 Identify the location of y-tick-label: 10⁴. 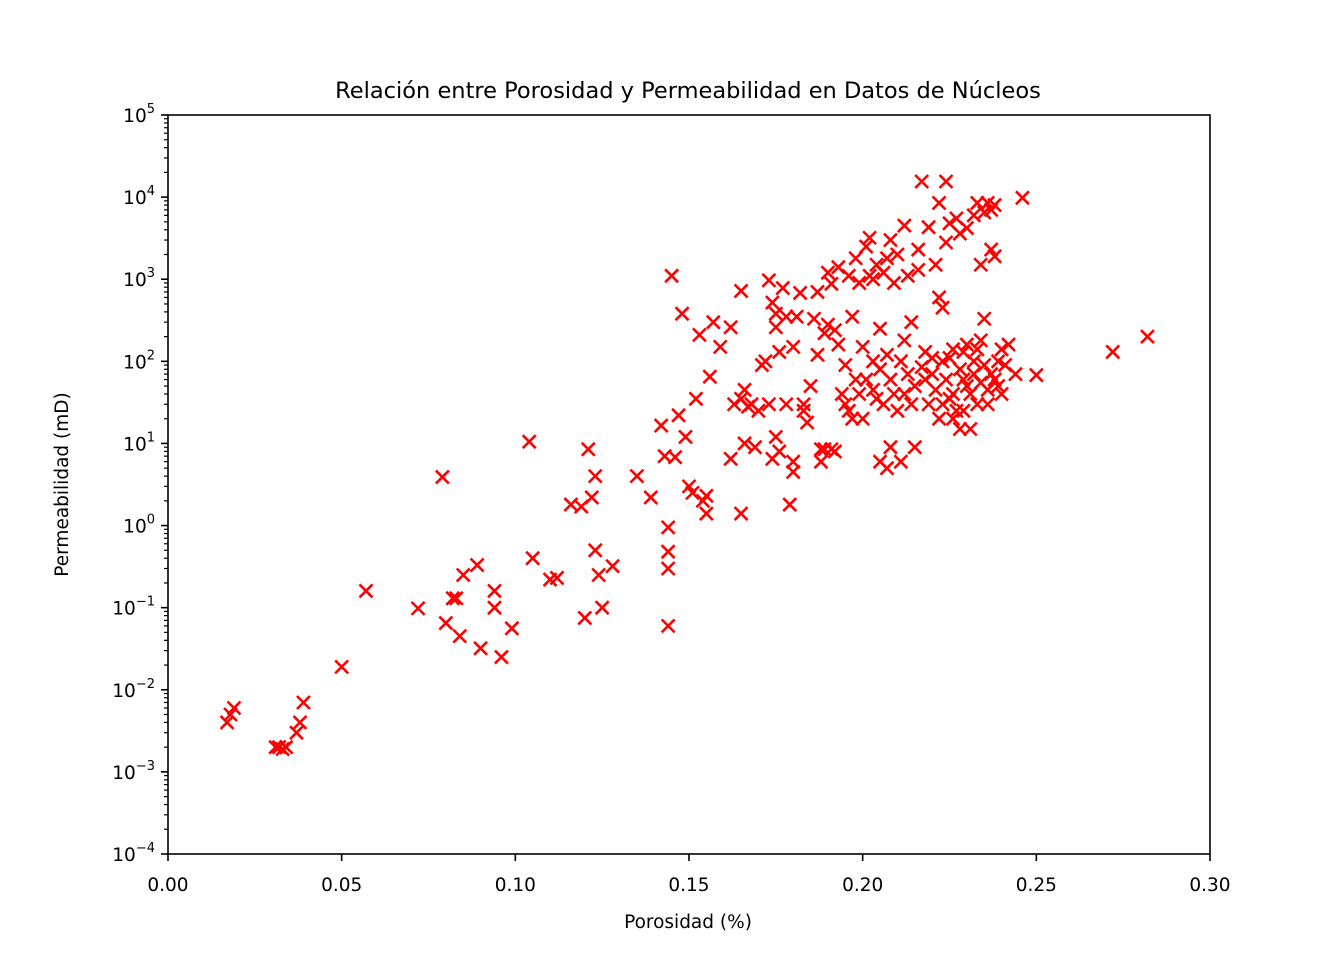
(139, 196).